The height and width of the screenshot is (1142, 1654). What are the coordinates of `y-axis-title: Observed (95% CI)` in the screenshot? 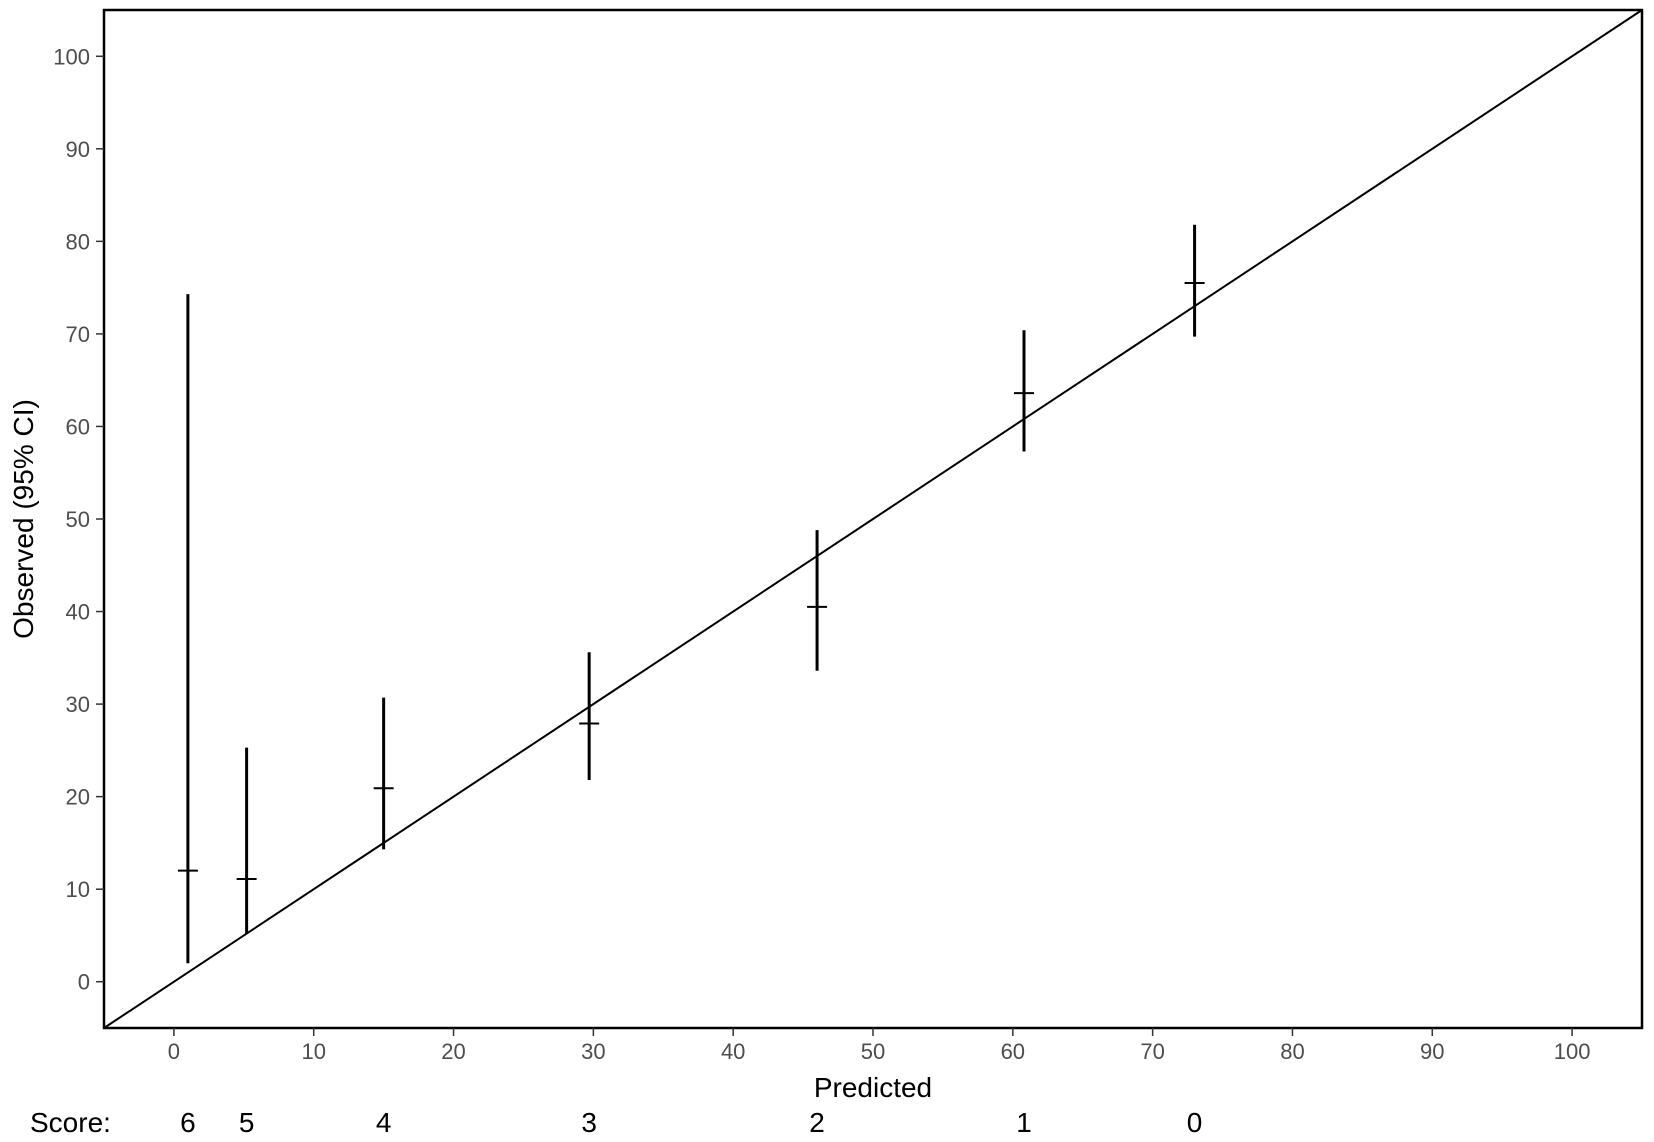 It's located at (23, 519).